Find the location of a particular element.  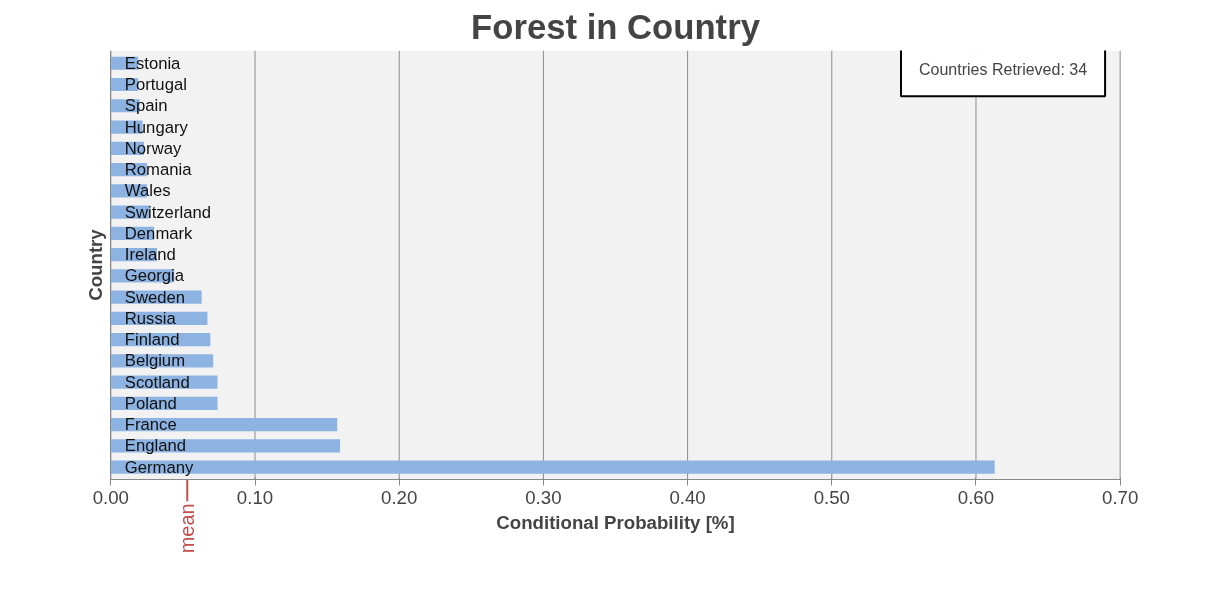

x-tick-label: 0.30 is located at coordinates (543, 497).